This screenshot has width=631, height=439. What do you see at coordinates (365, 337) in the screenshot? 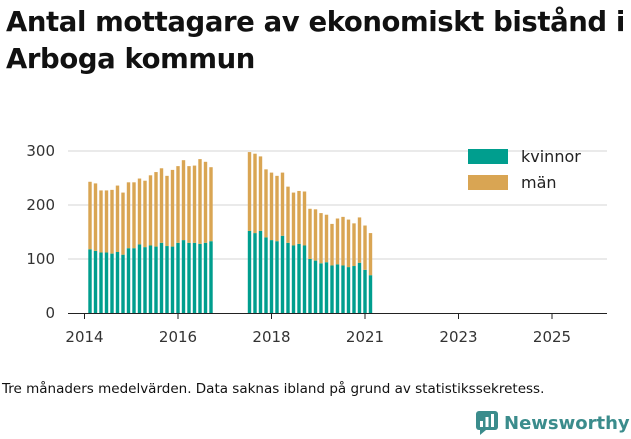
I see `x-tick-label: 2021` at bounding box center [365, 337].